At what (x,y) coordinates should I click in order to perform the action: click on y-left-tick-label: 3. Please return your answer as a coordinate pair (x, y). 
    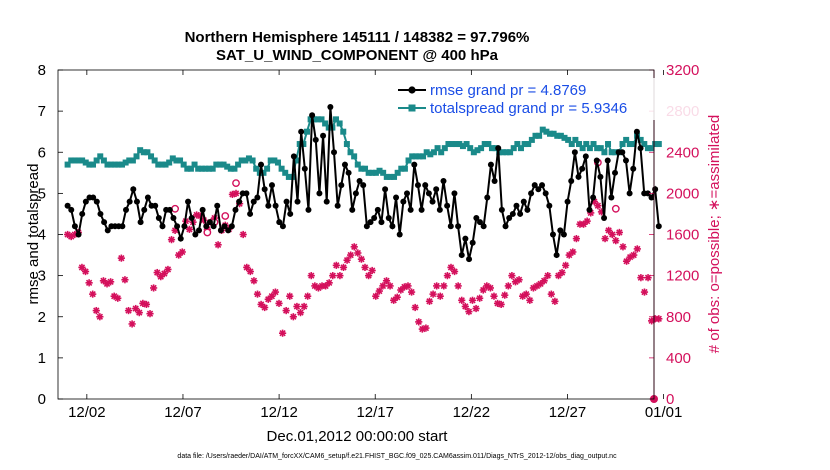
    Looking at the image, I should click on (42, 276).